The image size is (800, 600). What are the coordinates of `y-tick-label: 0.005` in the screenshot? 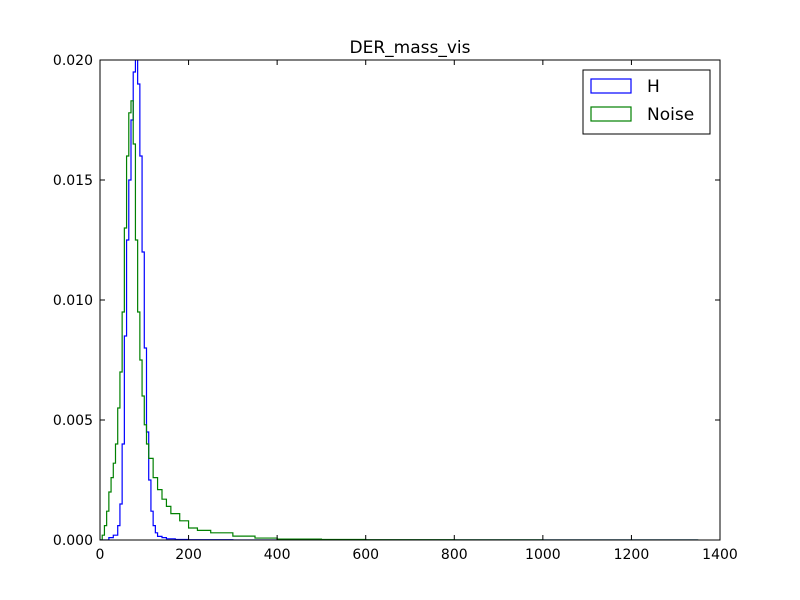 It's located at (73, 421).